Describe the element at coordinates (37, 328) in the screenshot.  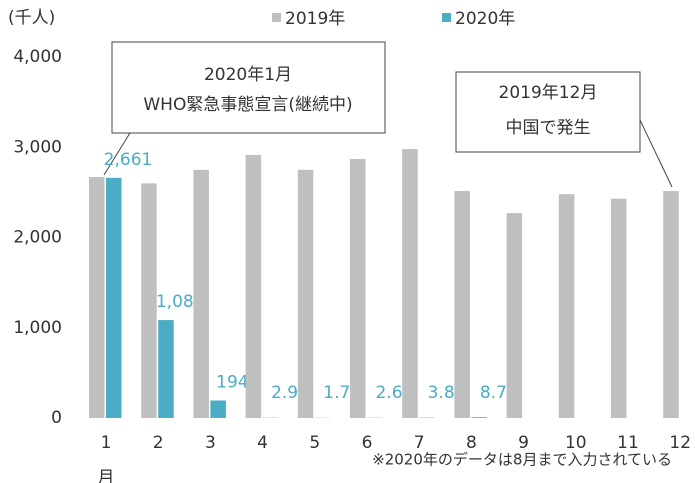
I see `y-tick-label: 1,000` at that location.